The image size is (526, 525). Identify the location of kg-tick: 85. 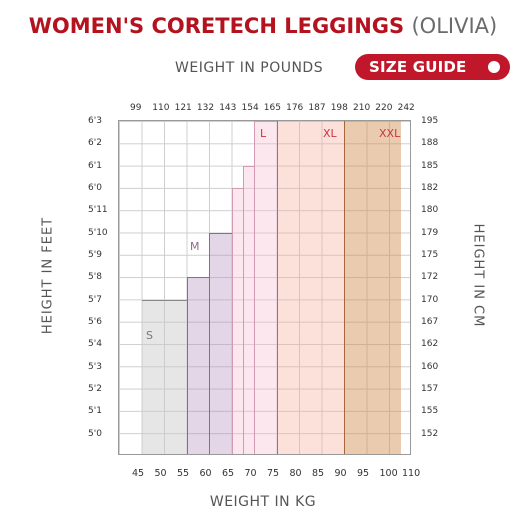
(318, 473).